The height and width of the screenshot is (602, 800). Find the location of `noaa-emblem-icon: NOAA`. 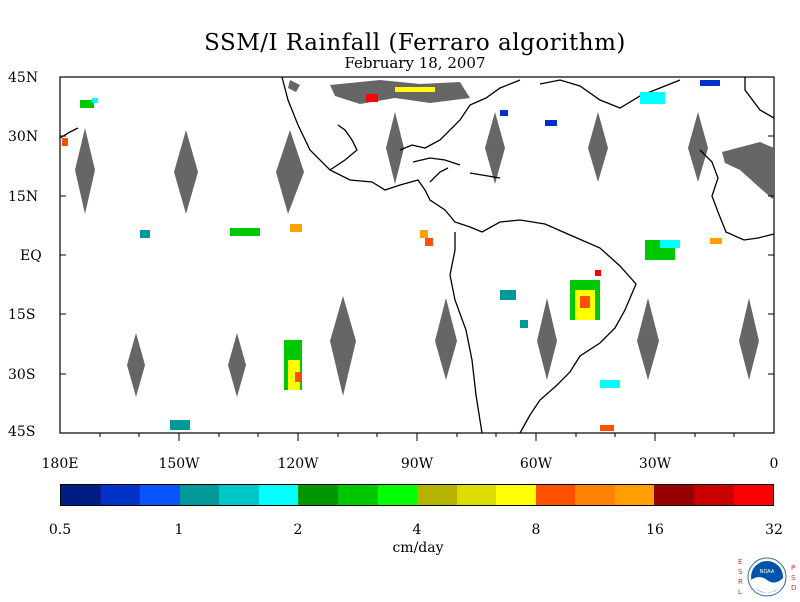

noaa-emblem-icon: NOAA is located at coordinates (767, 577).